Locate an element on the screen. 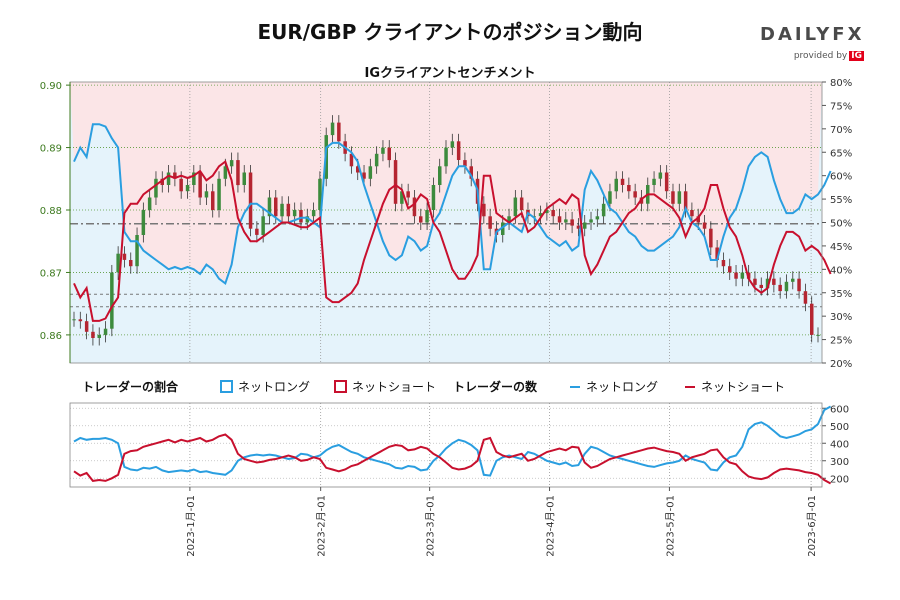 This screenshot has width=900, height=600. count-tick-label: 500 is located at coordinates (839, 427).